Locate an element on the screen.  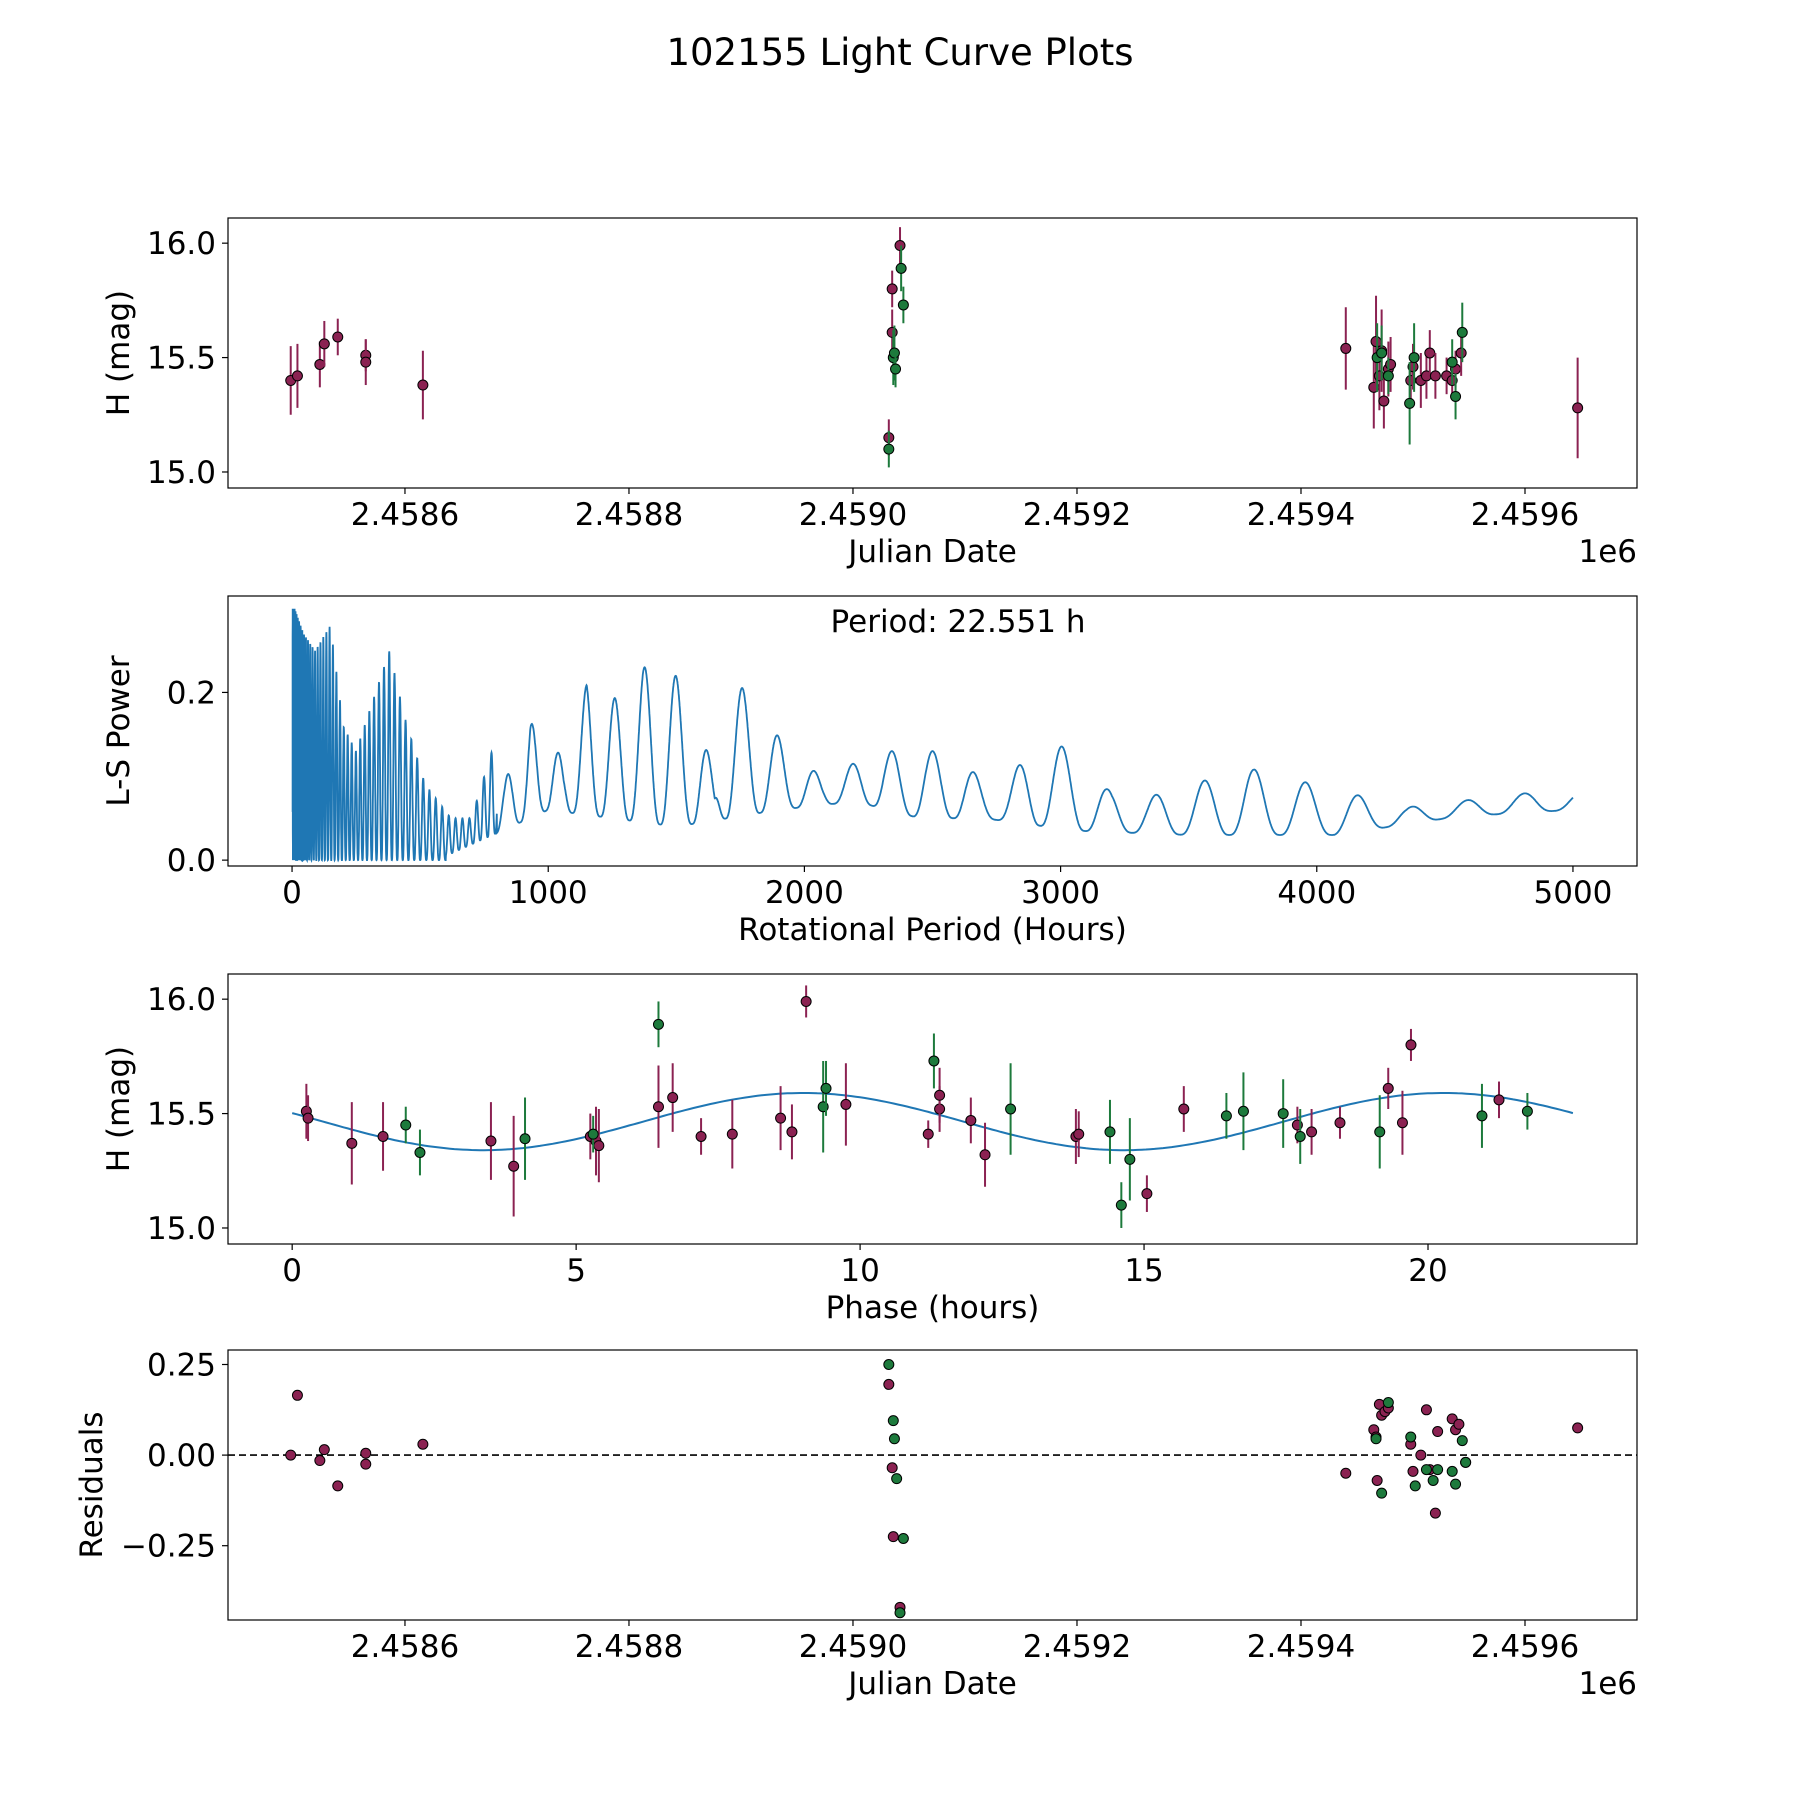
p3-ytick-label: 16.0 is located at coordinates (181, 1000).